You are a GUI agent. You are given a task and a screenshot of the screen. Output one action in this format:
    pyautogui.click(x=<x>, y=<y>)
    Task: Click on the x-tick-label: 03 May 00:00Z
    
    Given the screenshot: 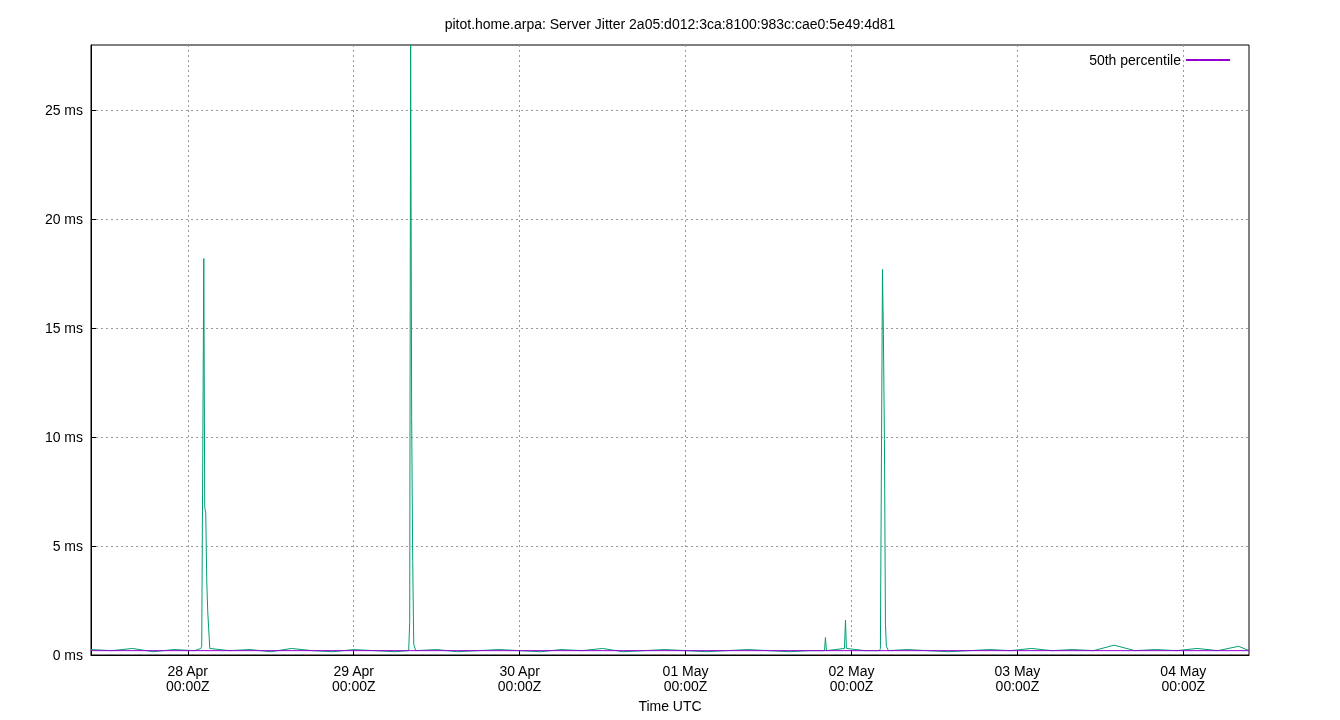 What is the action you would take?
    pyautogui.click(x=1017, y=678)
    